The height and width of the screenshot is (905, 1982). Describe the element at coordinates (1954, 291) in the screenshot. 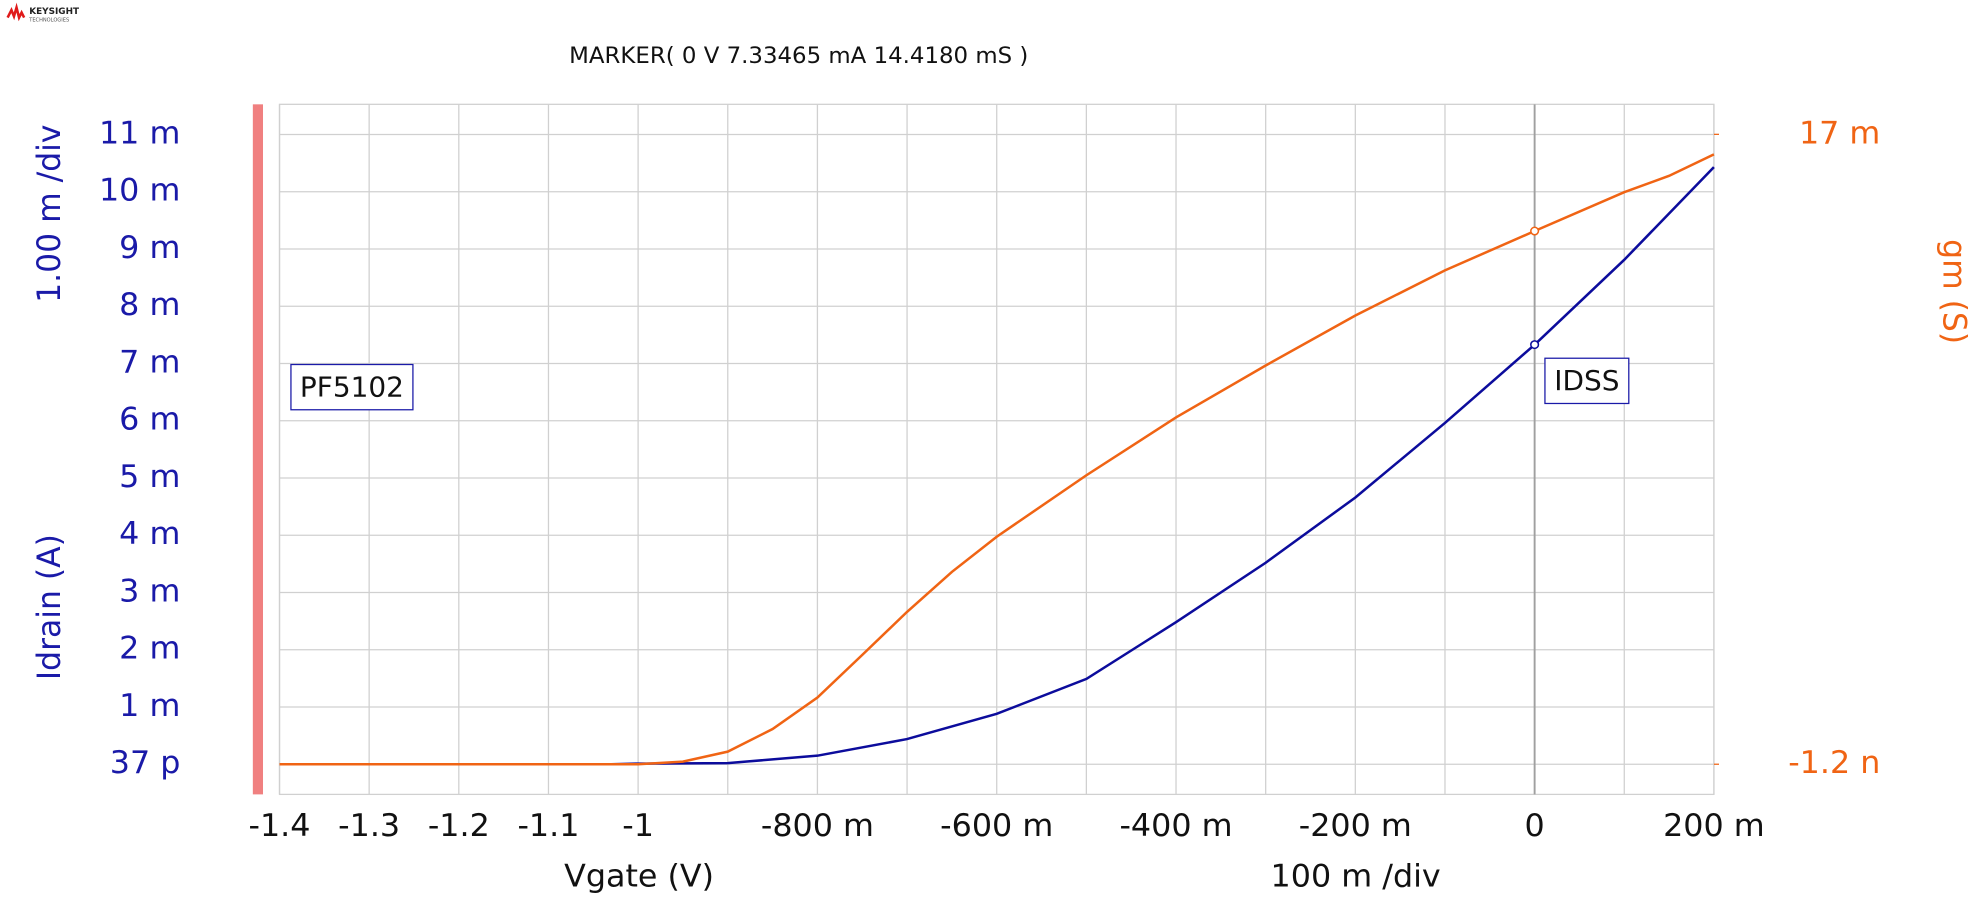

I see `y2-axis-label: gm (S)` at that location.